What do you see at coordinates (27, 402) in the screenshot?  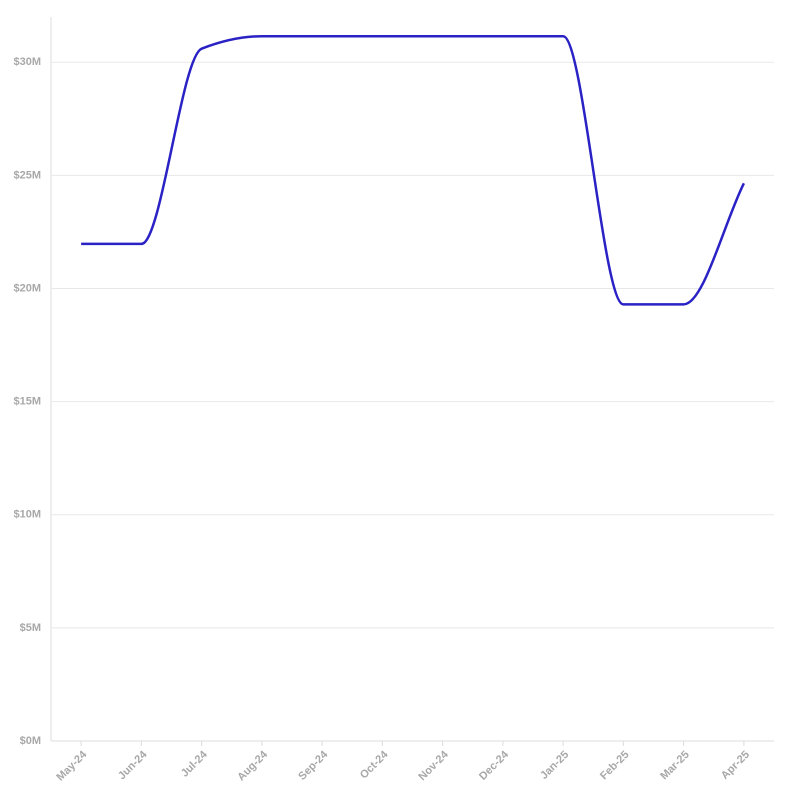 I see `y-tick-label: $15M` at bounding box center [27, 402].